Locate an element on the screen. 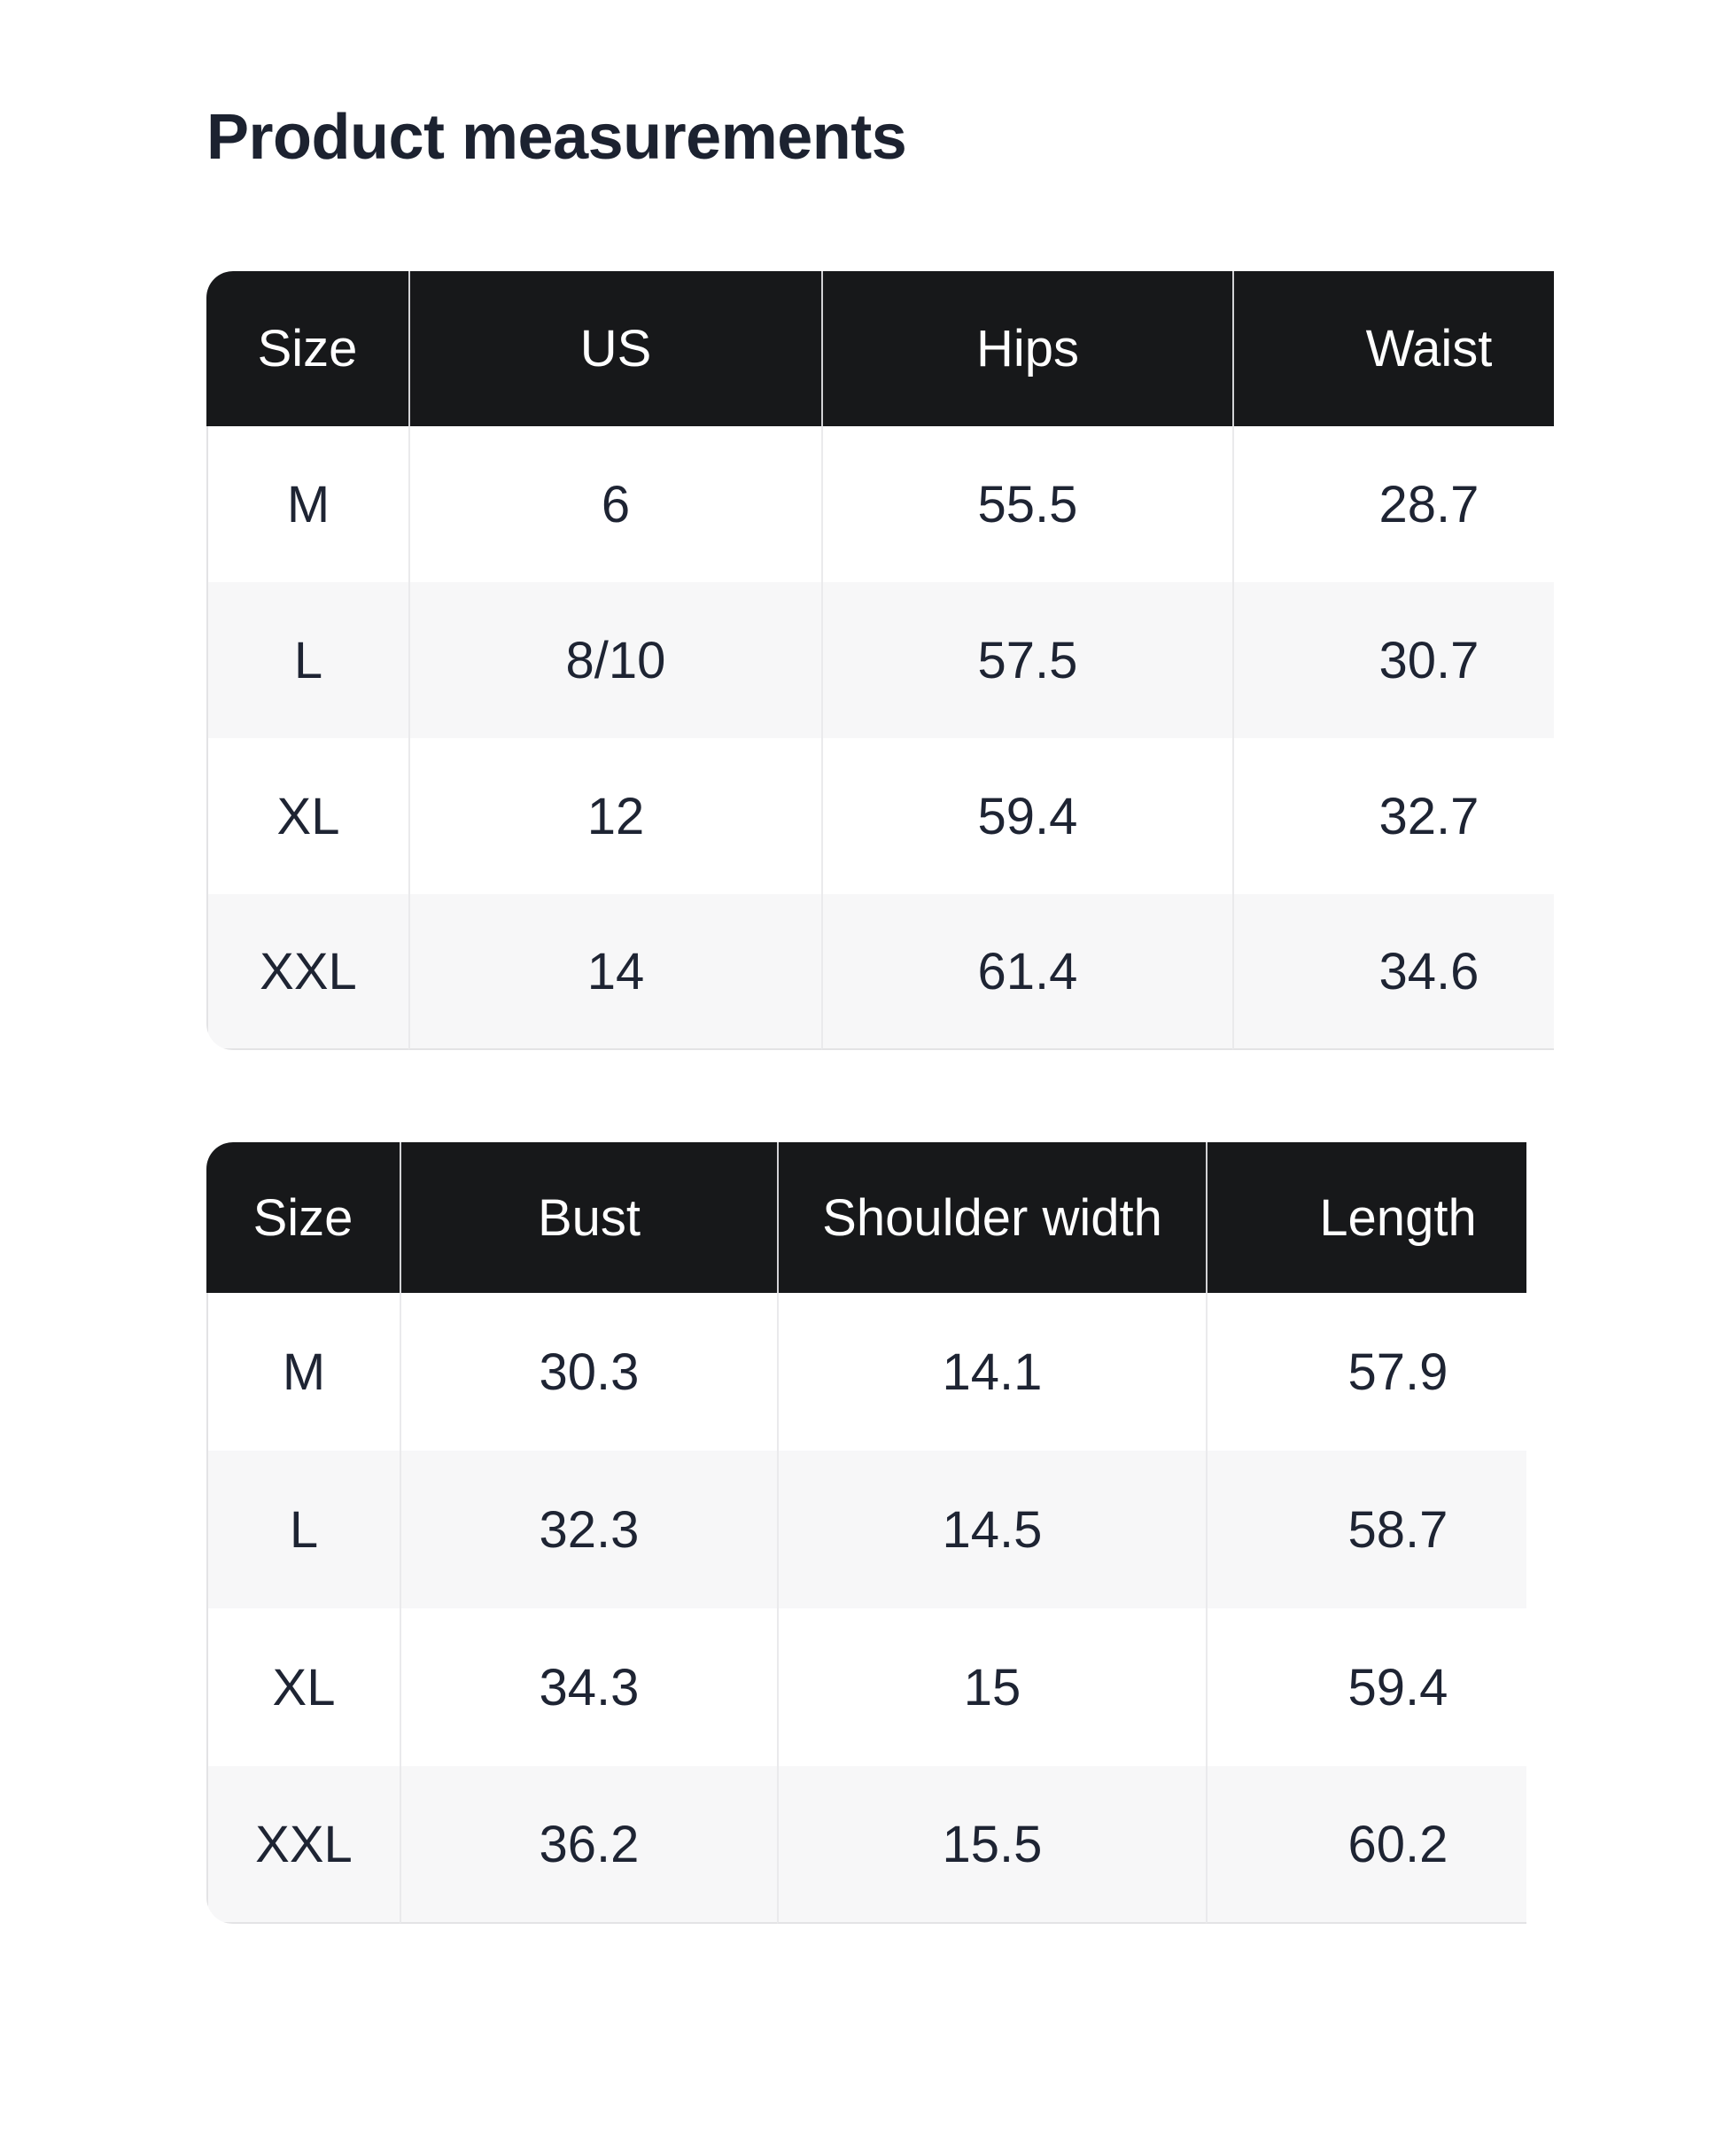 The height and width of the screenshot is (2156, 1724). page-title: Product measurements is located at coordinates (556, 137).